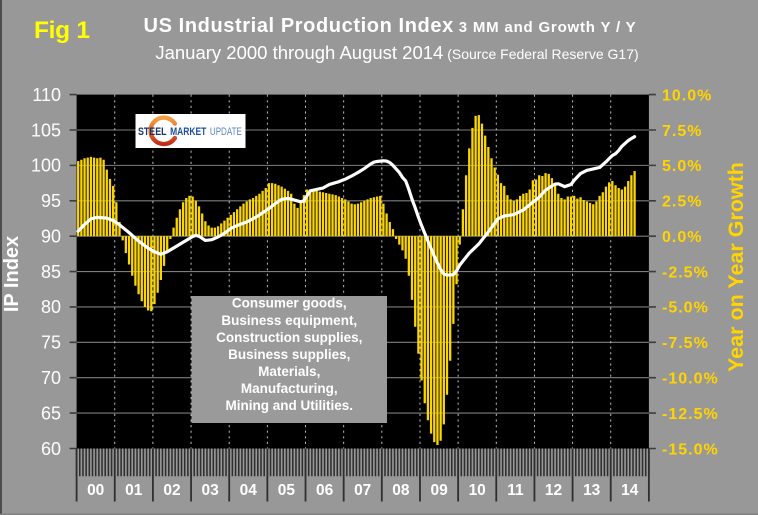 The height and width of the screenshot is (515, 758). Describe the element at coordinates (51, 201) in the screenshot. I see `svg-text: 95` at that location.